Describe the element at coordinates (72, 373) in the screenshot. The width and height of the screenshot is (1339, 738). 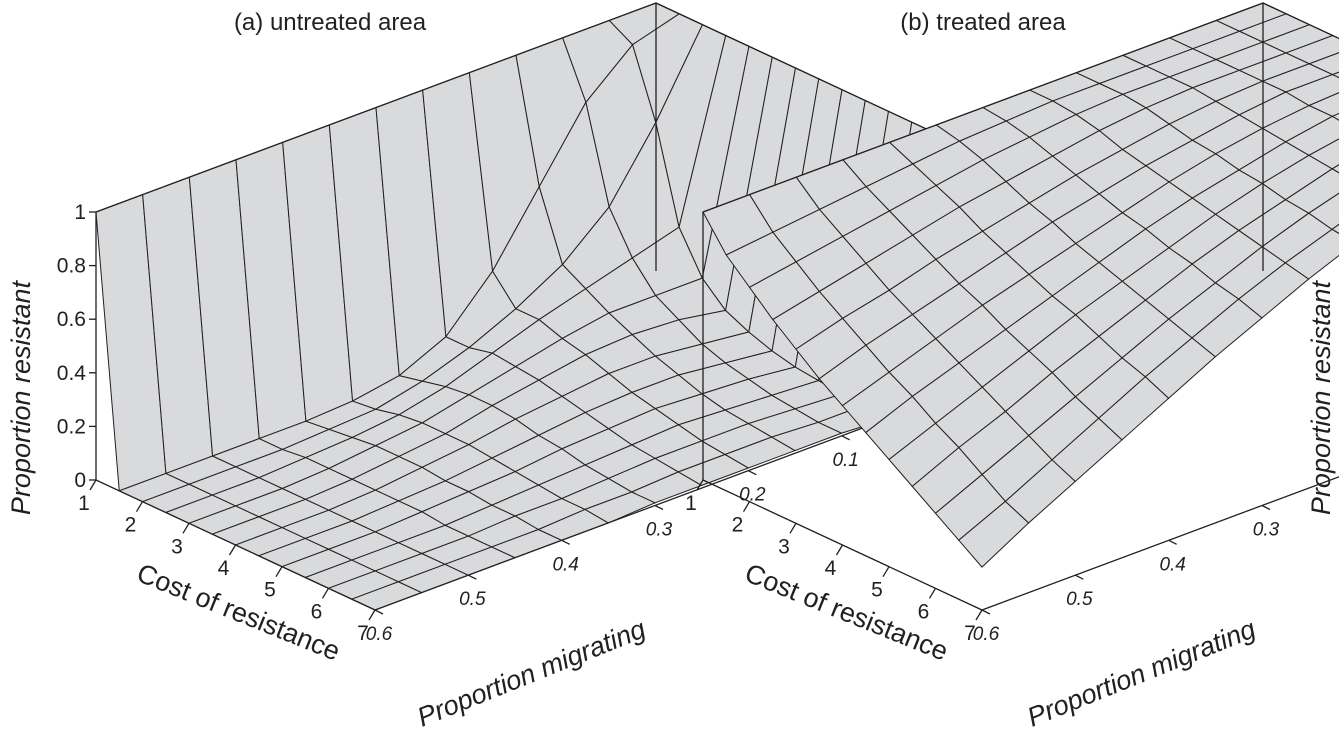
I see `z-tick-label: 0.4` at that location.